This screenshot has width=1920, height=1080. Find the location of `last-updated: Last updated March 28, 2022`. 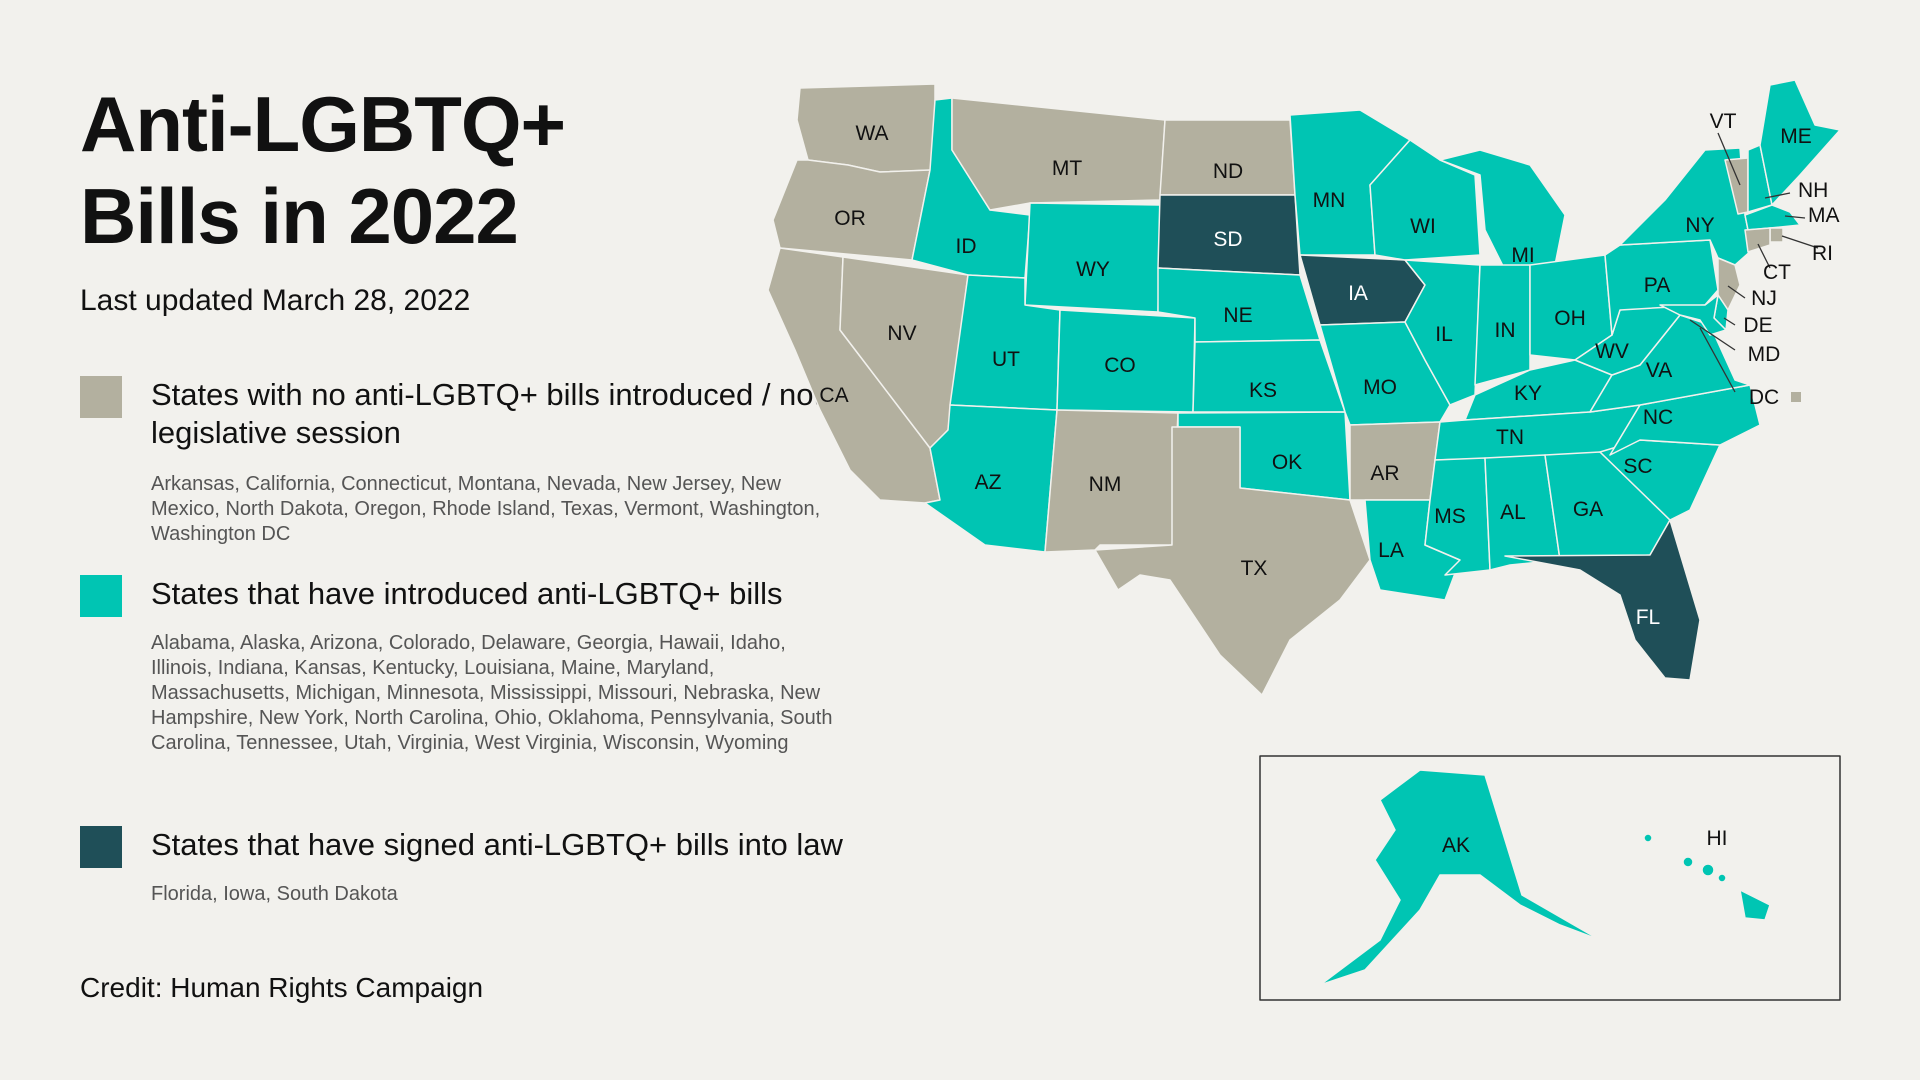

last-updated: Last updated March 28, 2022 is located at coordinates (275, 300).